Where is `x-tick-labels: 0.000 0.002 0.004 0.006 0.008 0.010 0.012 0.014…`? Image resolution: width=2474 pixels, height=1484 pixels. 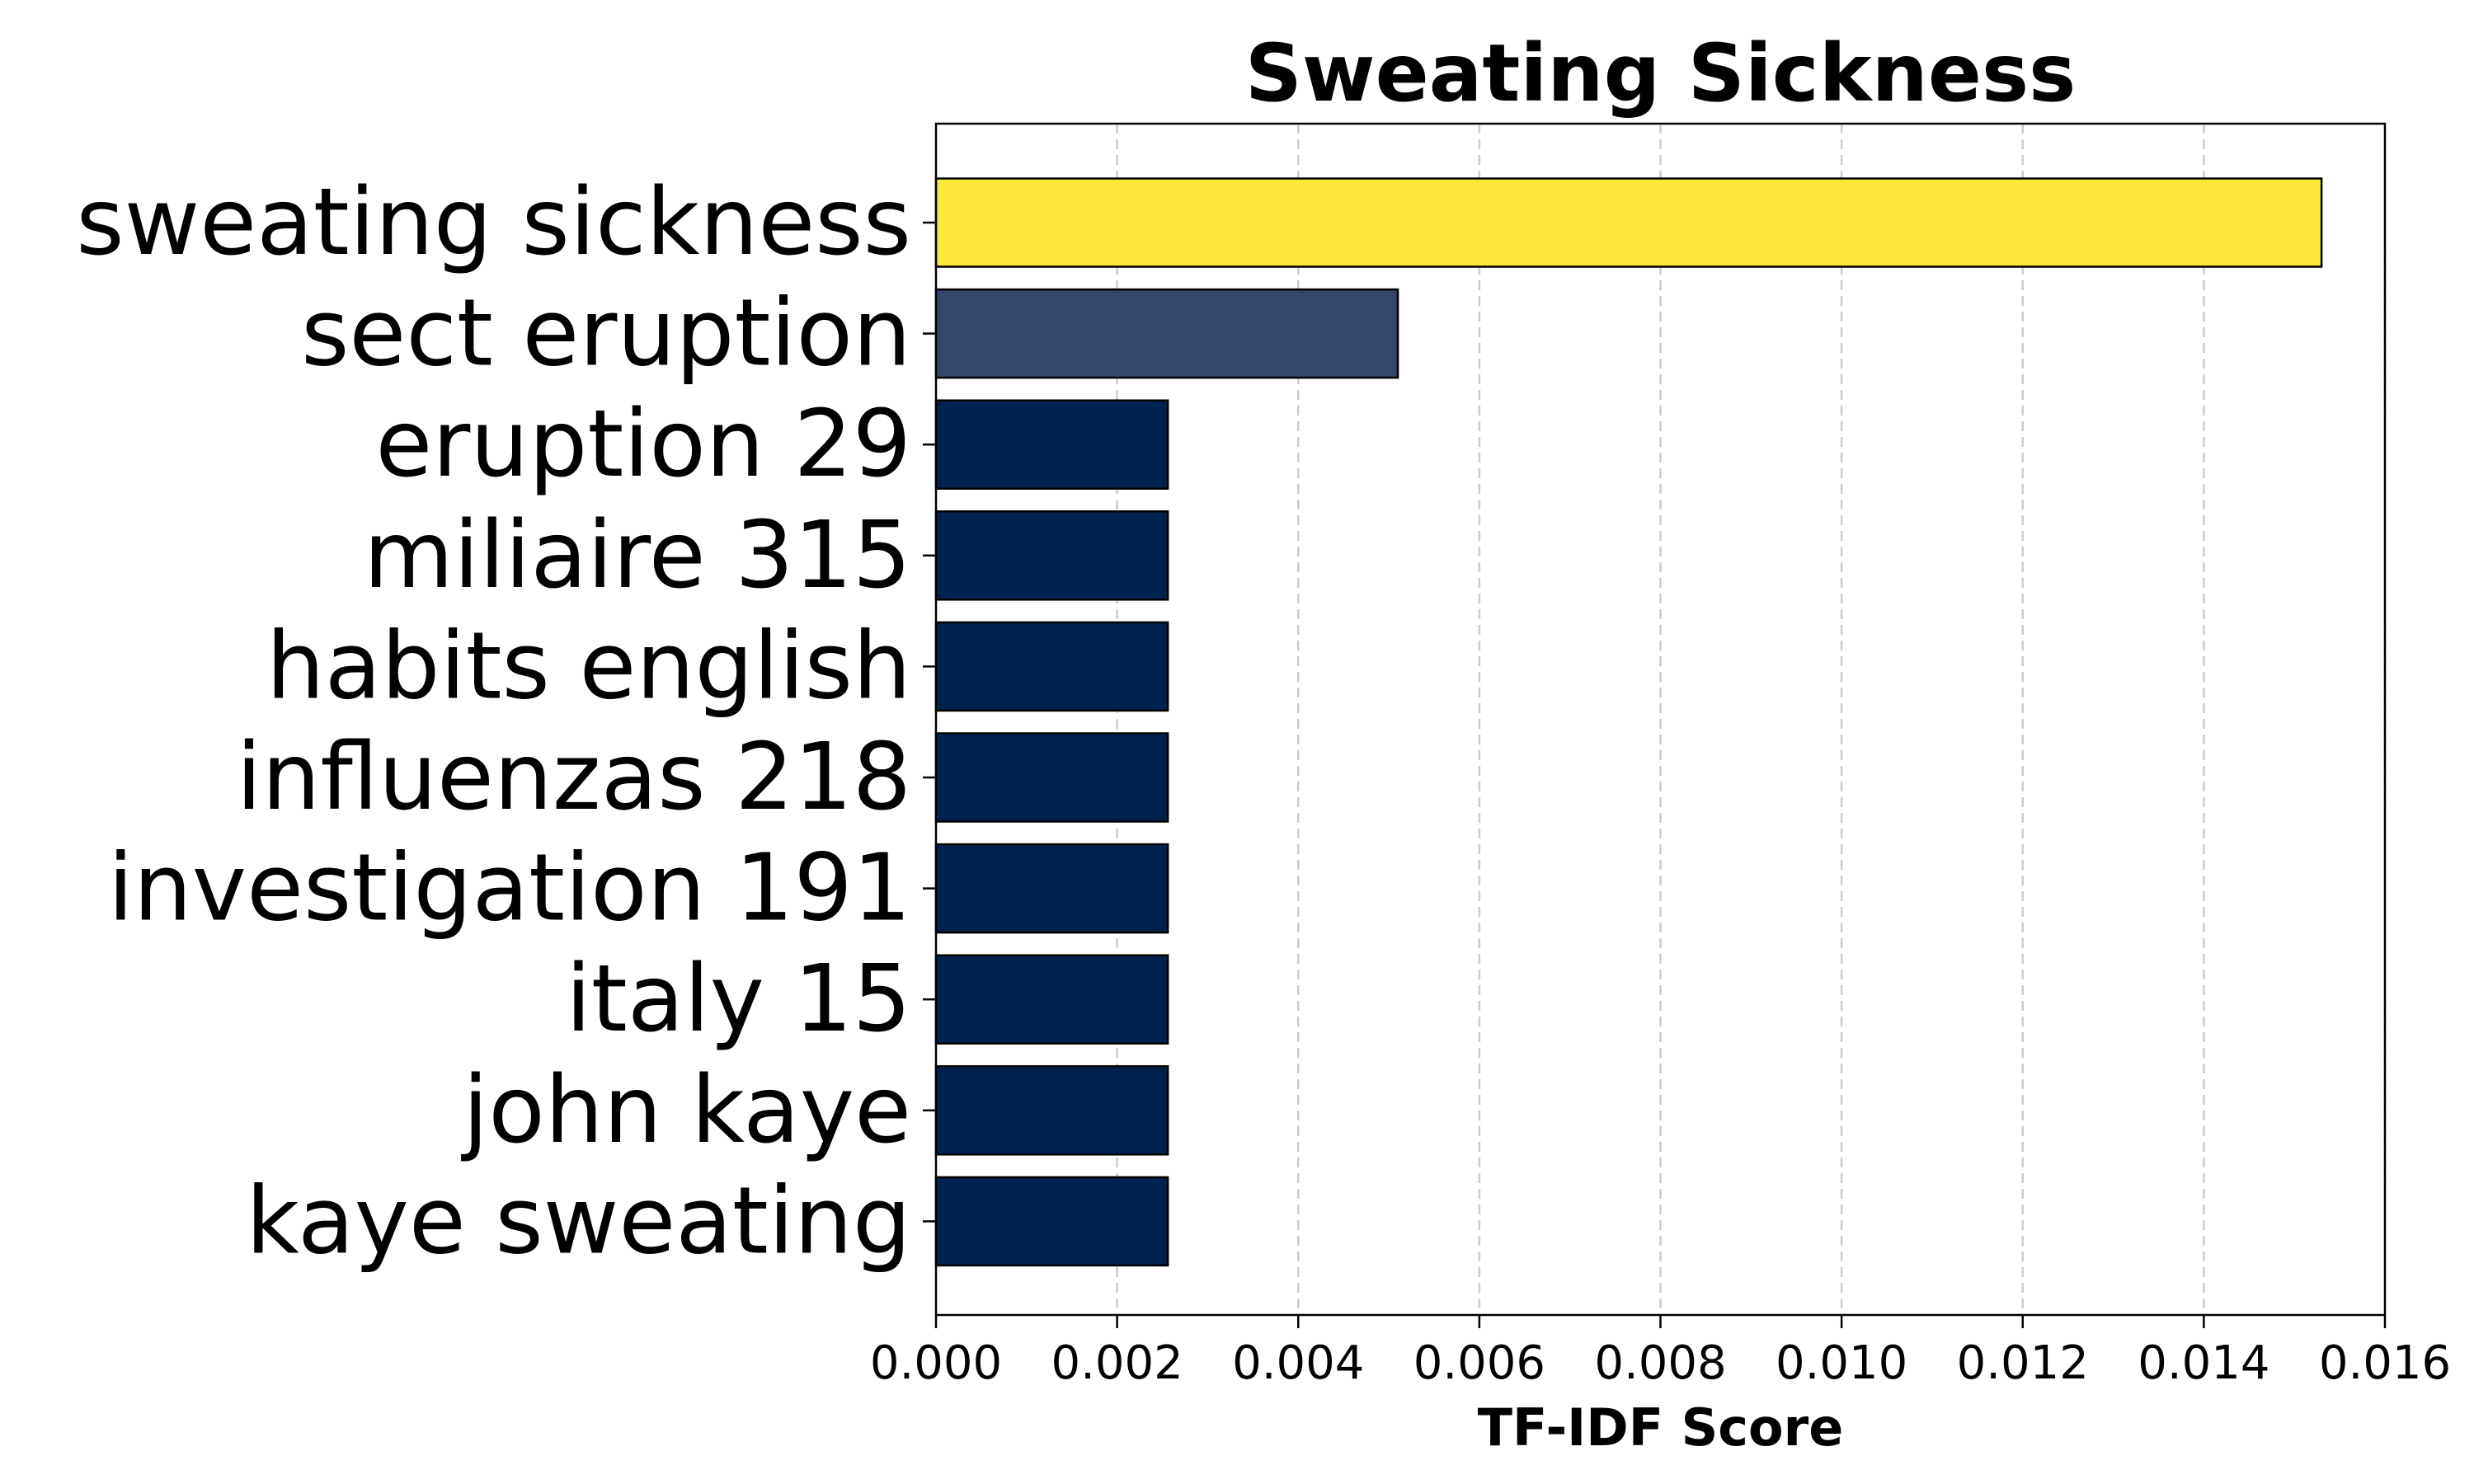
x-tick-labels: 0.000 0.002 0.004 0.006 0.008 0.010 0.012 0.014… is located at coordinates (1660, 1352).